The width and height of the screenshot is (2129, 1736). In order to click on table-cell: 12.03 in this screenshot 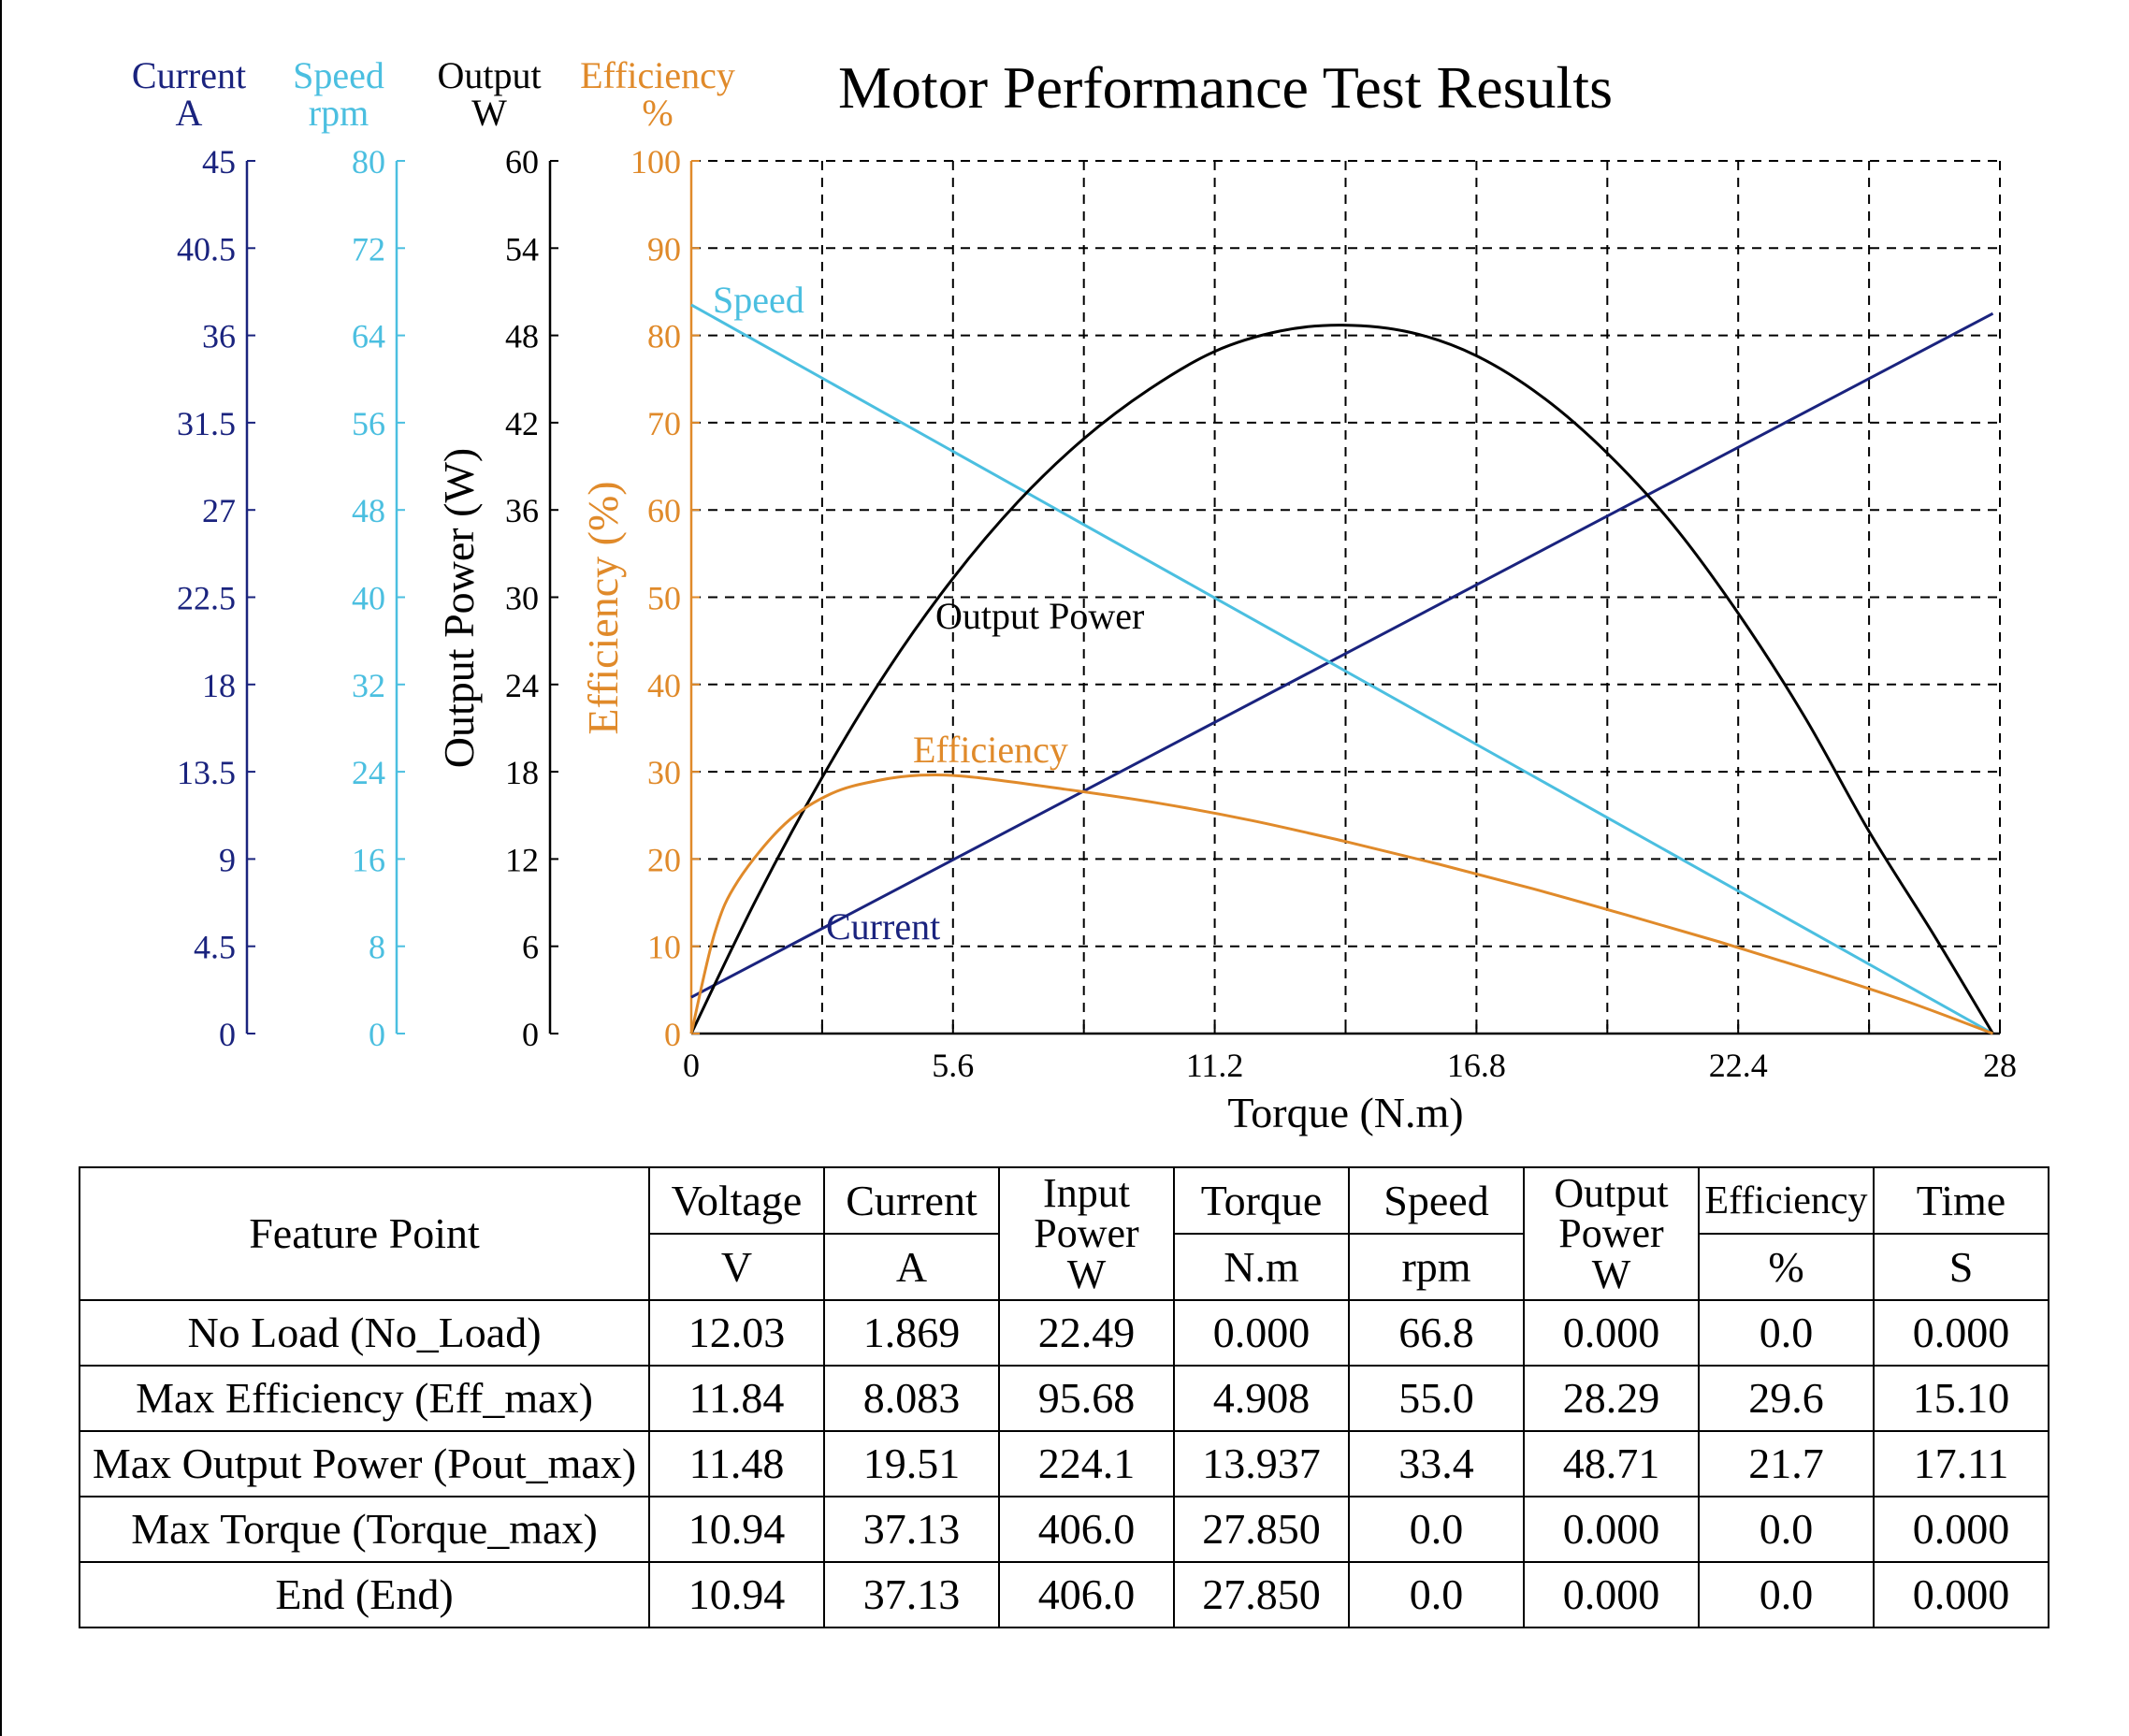, I will do `click(736, 1333)`.